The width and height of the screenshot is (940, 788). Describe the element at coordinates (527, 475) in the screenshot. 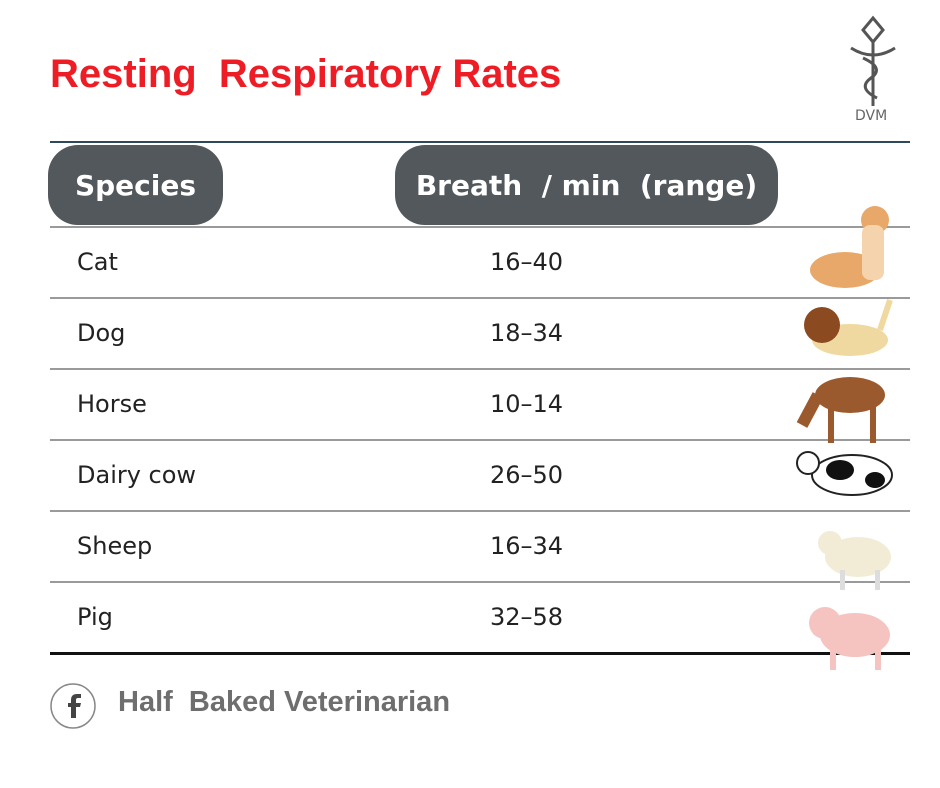

I see `rate-cell: 26–50` at that location.